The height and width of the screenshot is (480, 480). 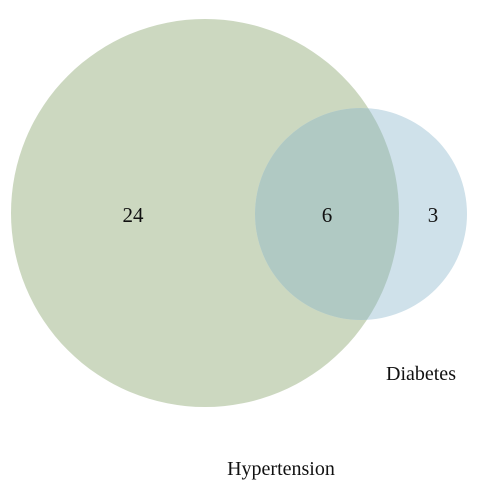 What do you see at coordinates (281, 469) in the screenshot?
I see `hypertension-label: Hypertension` at bounding box center [281, 469].